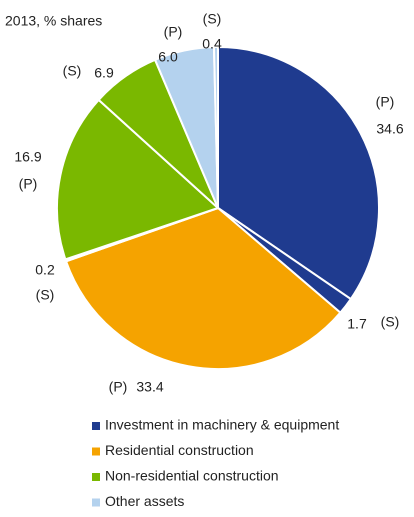  What do you see at coordinates (357, 324) in the screenshot?
I see `data-label: 1.7` at bounding box center [357, 324].